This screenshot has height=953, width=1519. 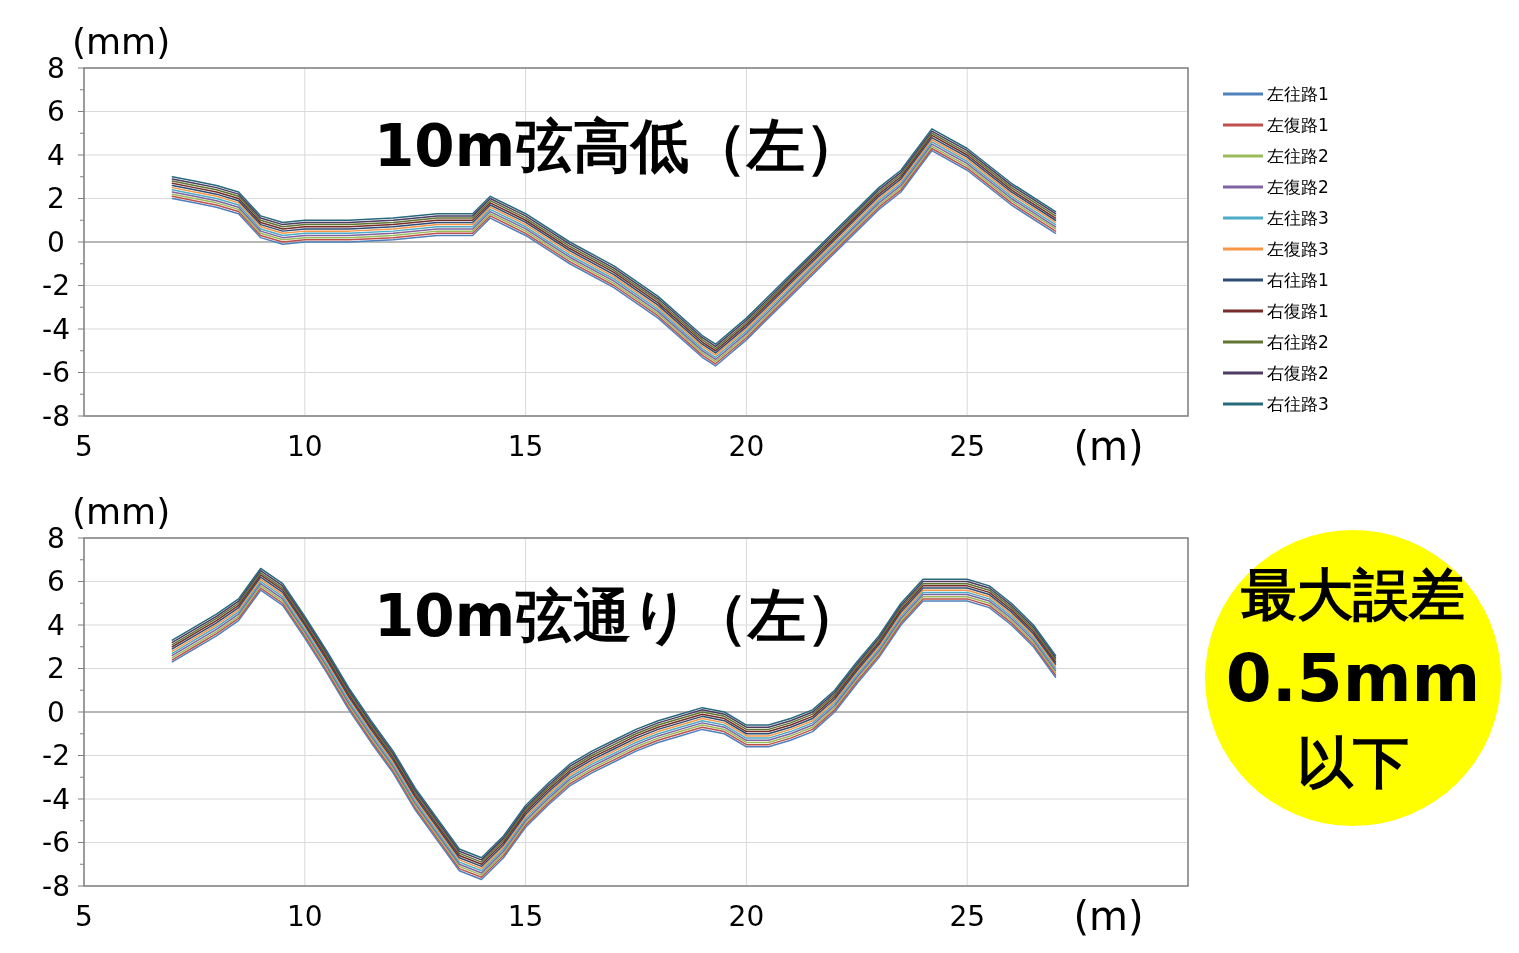 What do you see at coordinates (1353, 679) in the screenshot?
I see `text: 0.5mm` at bounding box center [1353, 679].